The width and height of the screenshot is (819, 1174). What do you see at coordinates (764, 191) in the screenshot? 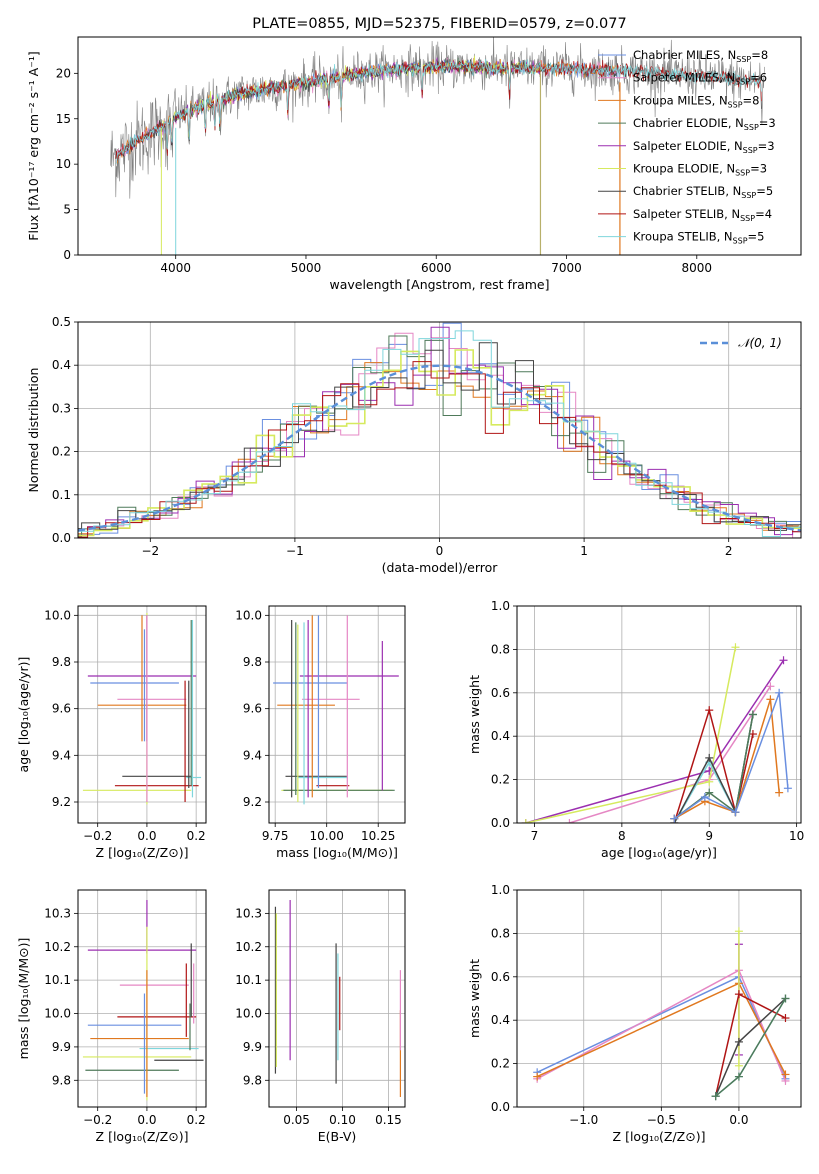
I see `legend-text: =5` at bounding box center [764, 191].